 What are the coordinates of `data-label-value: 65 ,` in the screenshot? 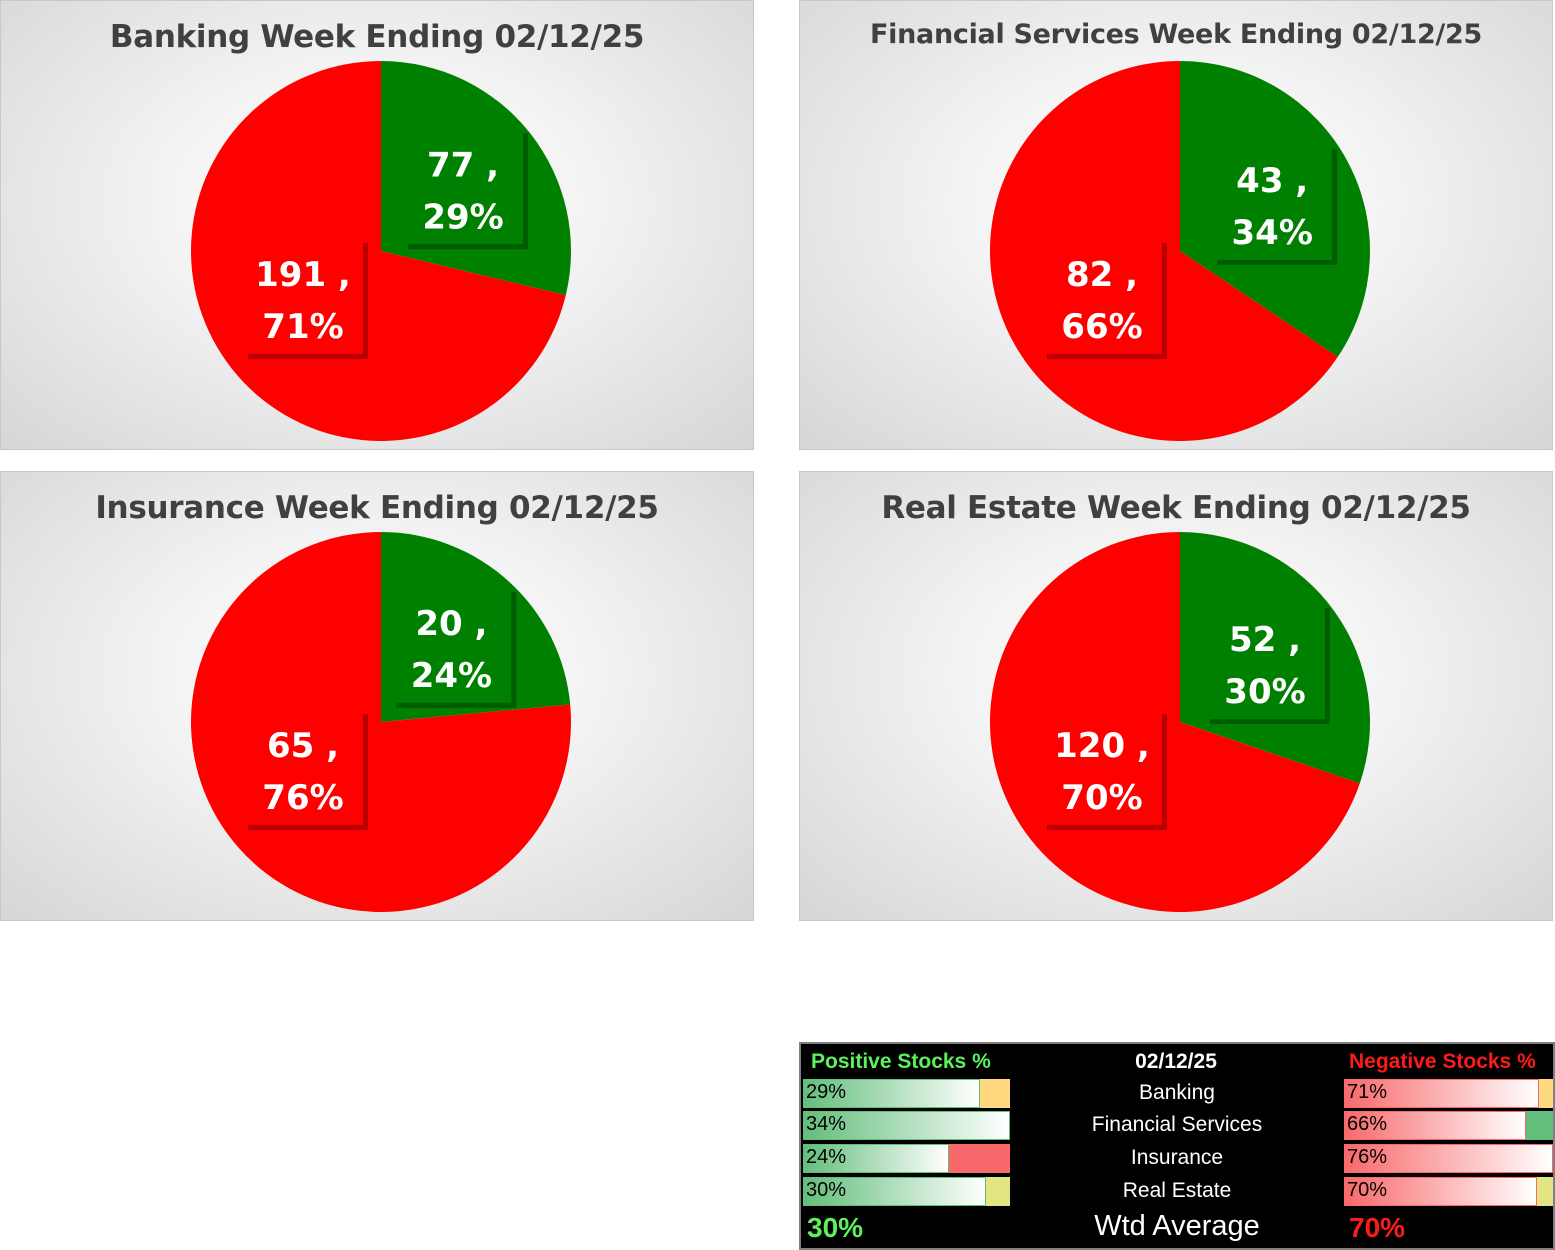 It's located at (303, 746).